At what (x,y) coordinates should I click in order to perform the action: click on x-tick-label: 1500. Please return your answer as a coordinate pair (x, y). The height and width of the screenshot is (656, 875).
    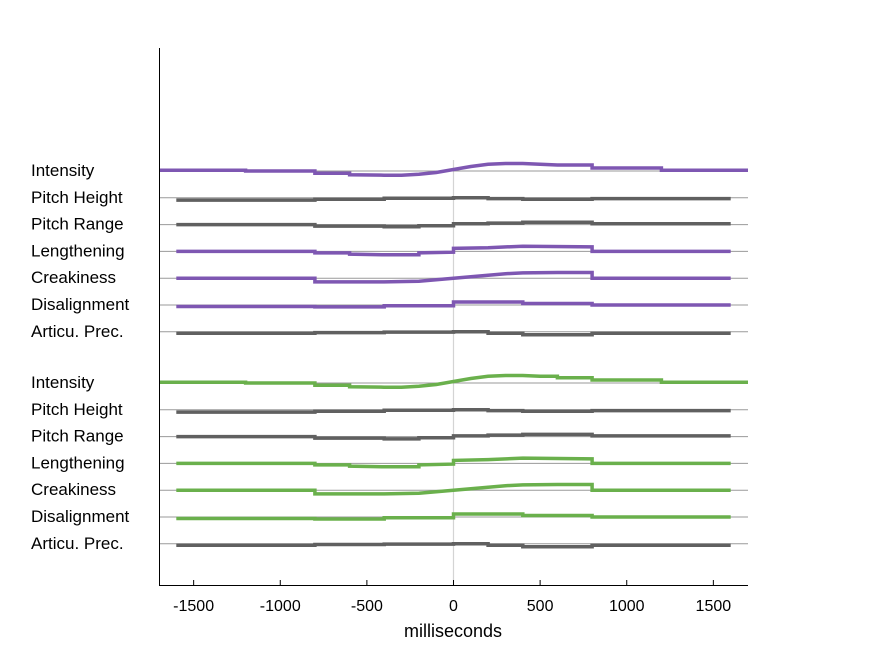
    Looking at the image, I should click on (714, 606).